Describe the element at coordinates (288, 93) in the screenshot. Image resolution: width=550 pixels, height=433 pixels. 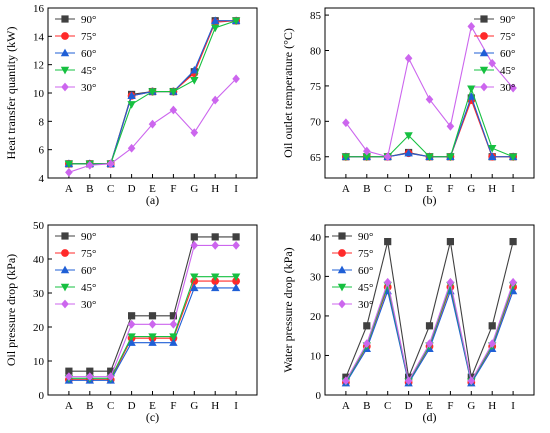
I see `y-axis-label: Oil outlet temperature (°C)` at that location.